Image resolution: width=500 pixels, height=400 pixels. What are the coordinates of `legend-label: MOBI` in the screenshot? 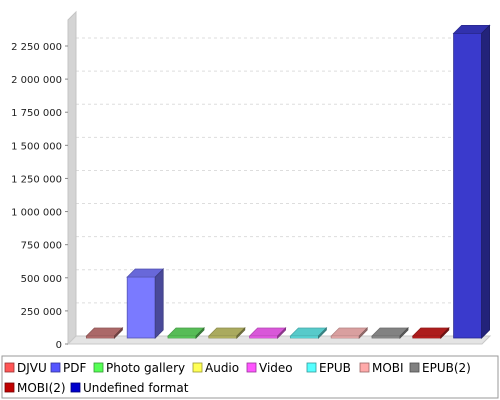 It's located at (388, 368).